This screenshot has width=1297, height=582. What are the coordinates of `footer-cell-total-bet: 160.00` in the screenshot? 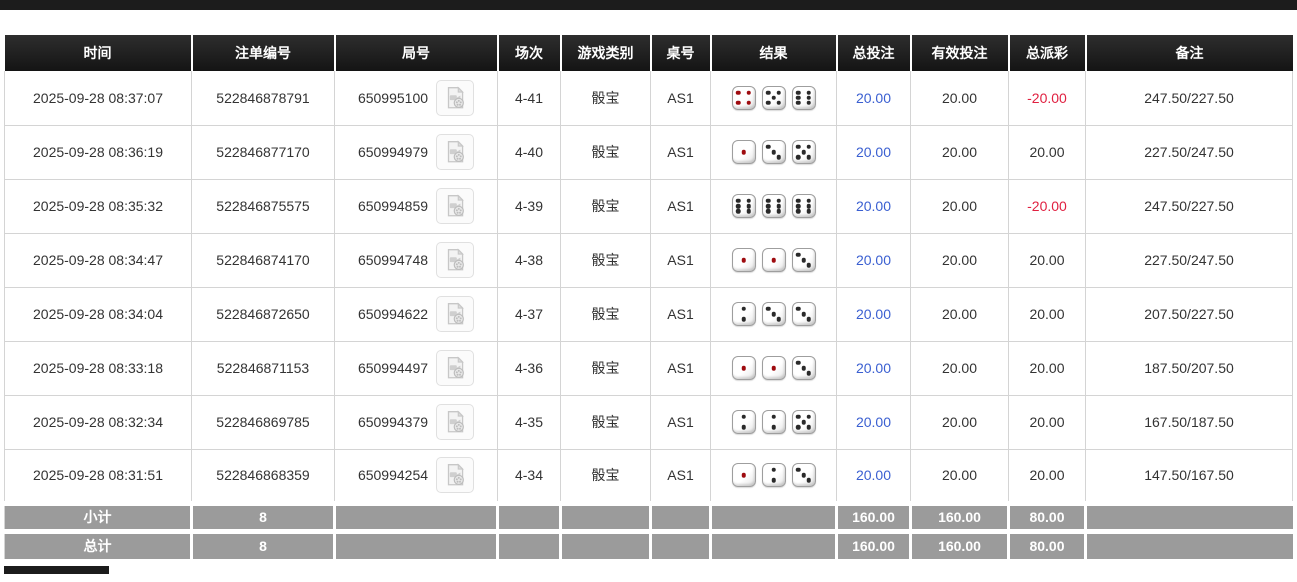 It's located at (874, 515).